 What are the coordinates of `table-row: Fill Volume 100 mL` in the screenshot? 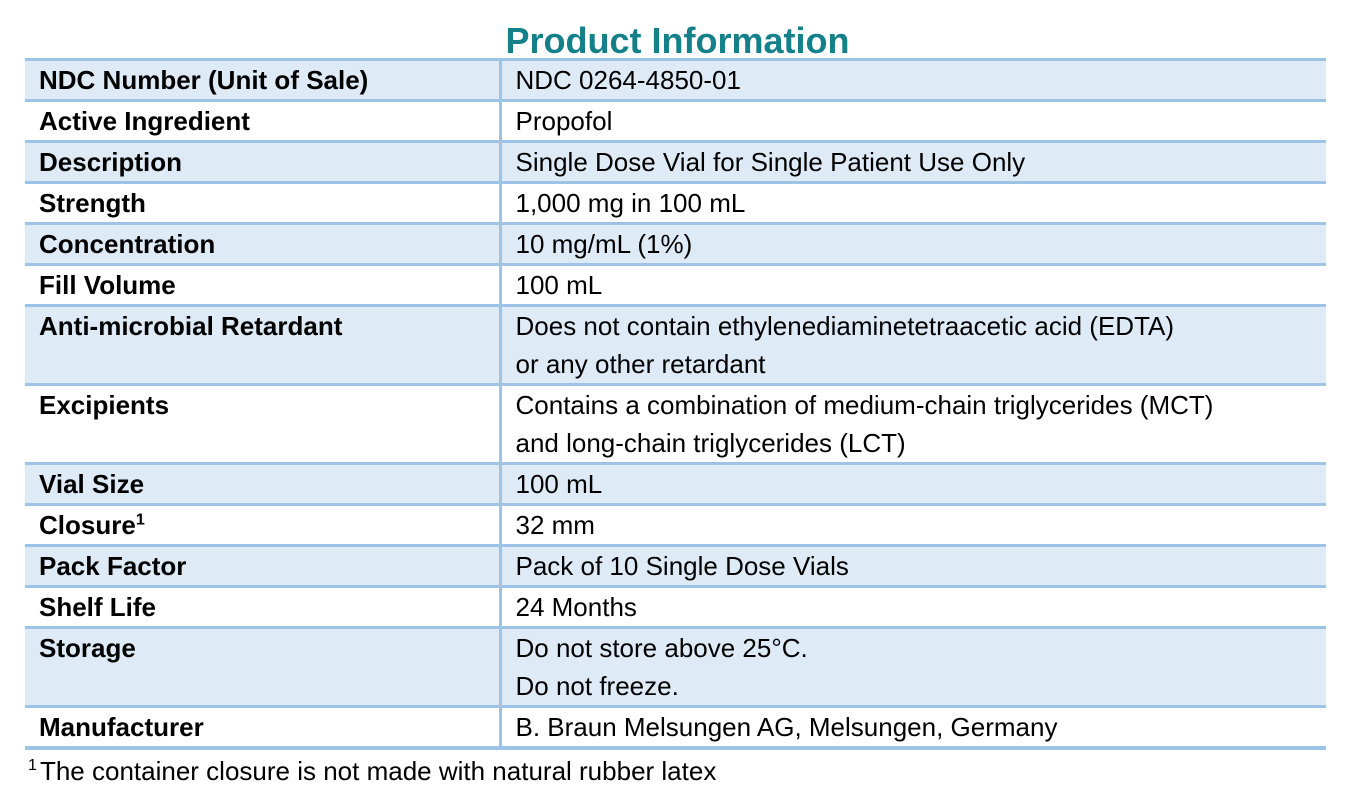 It's located at (675, 285).